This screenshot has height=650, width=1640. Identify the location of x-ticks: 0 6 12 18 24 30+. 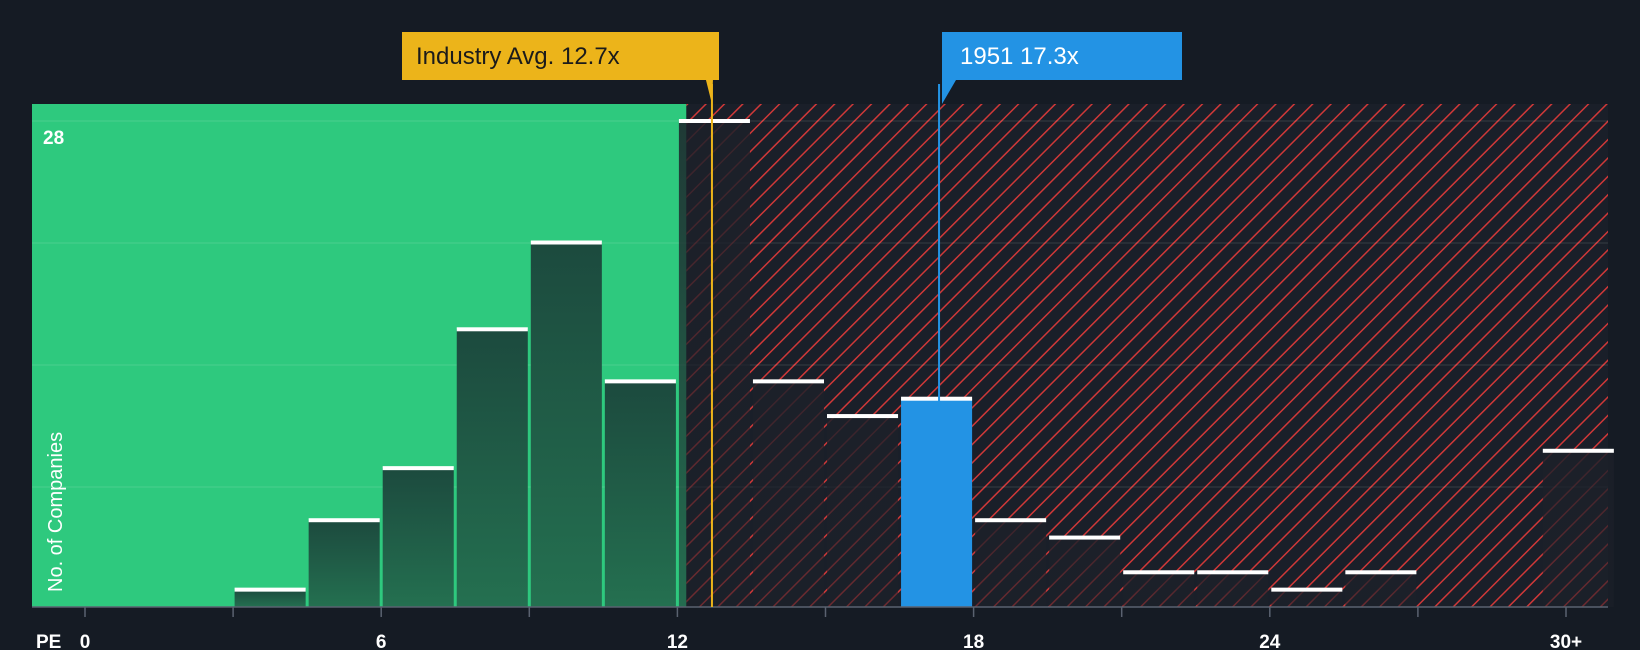
(831, 628).